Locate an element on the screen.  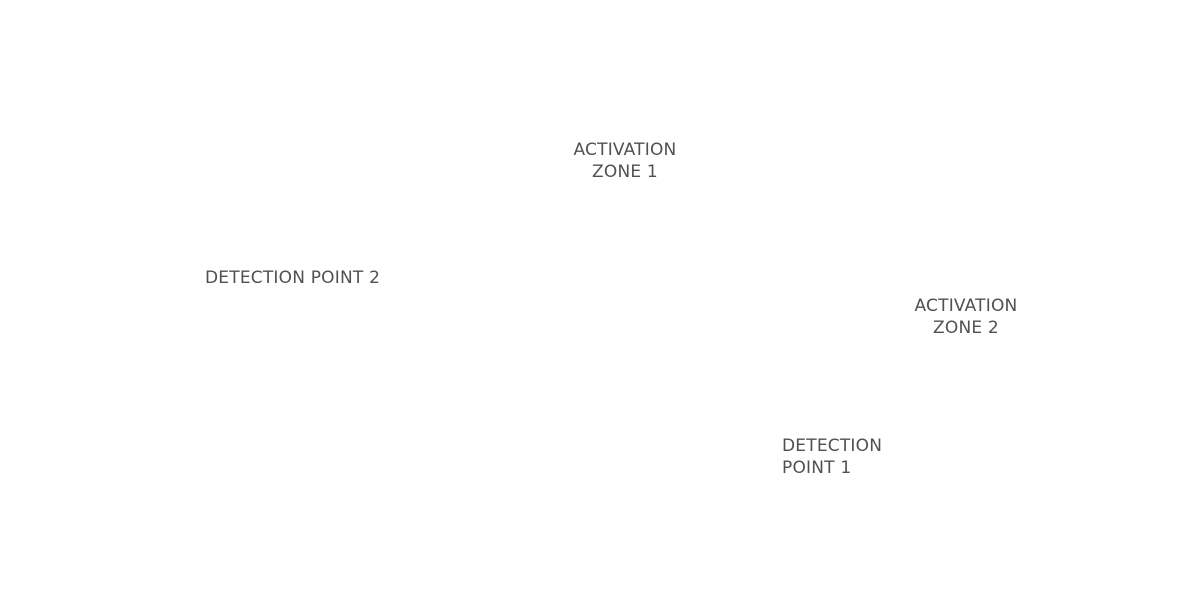
detection-point-2-label: DETECTION POINT 2 is located at coordinates (292, 278).